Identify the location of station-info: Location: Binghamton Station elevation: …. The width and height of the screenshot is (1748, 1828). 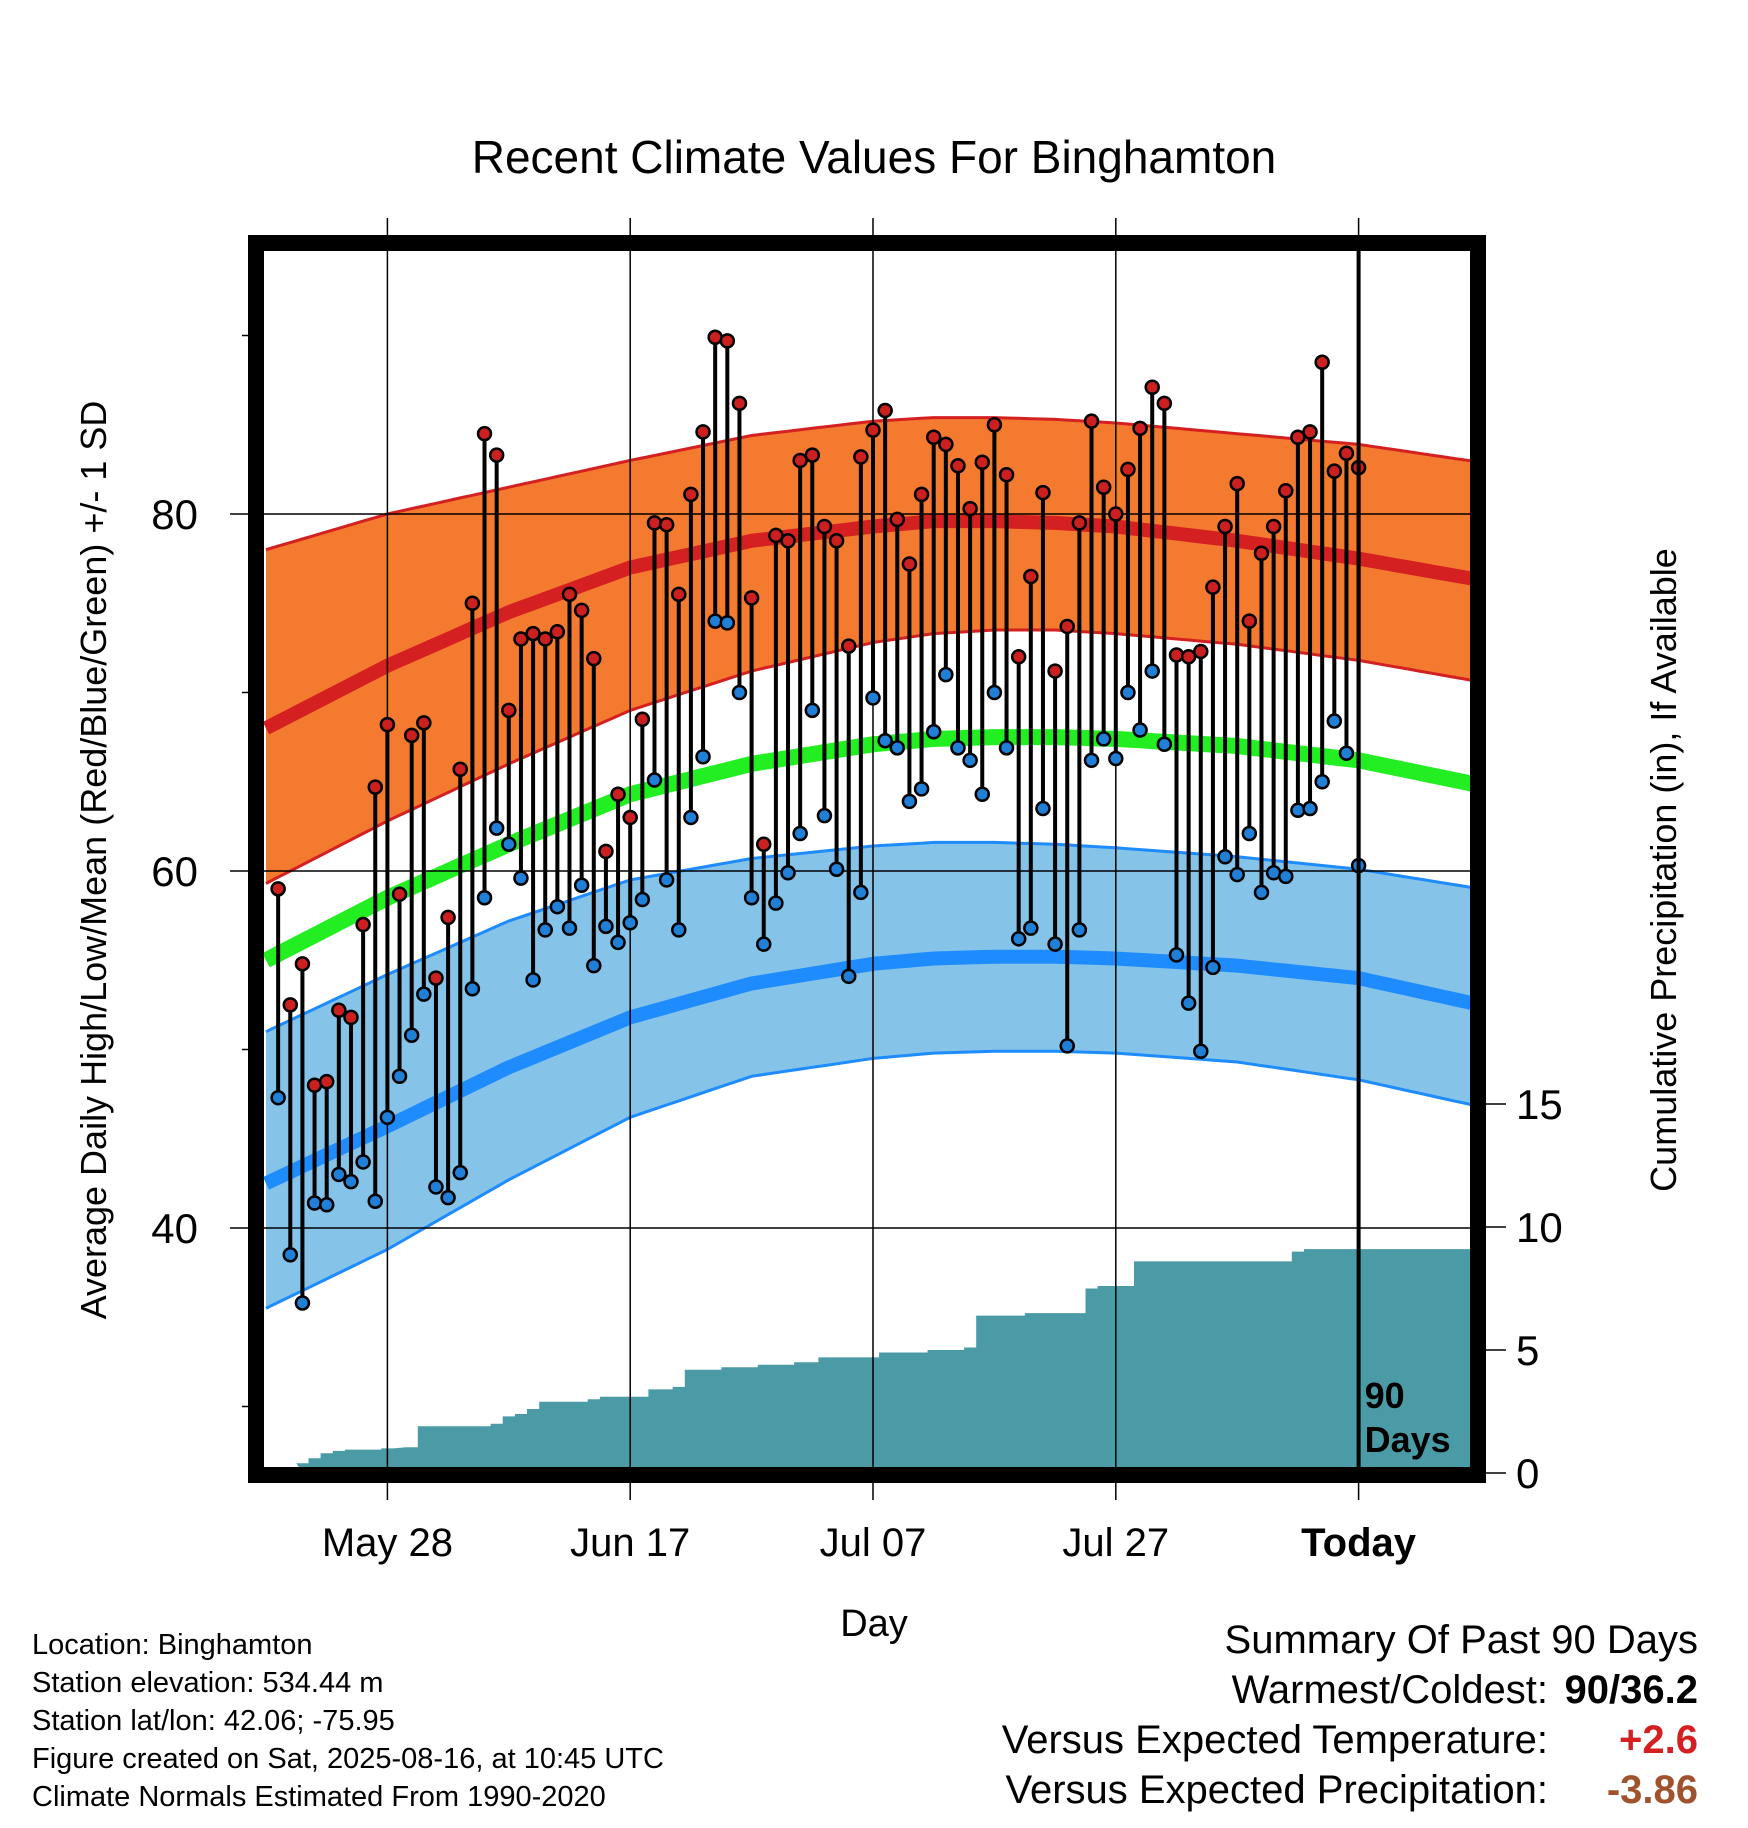
(348, 1721).